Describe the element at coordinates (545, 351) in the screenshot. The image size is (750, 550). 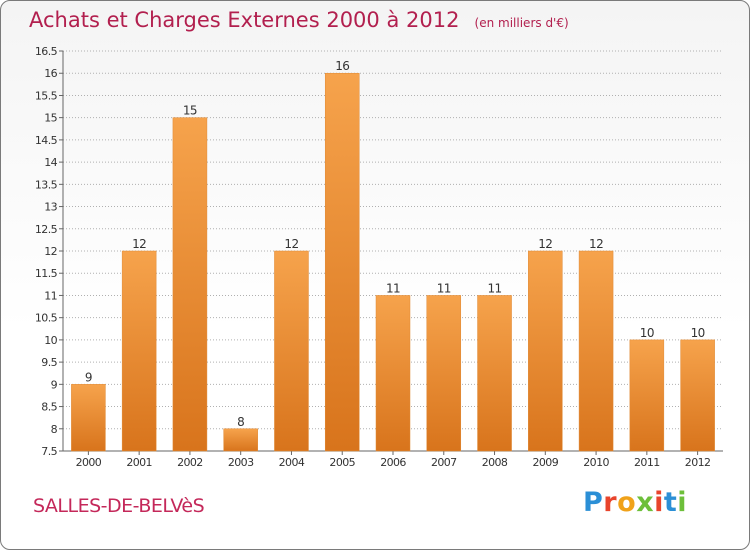
I see `bar-2009` at that location.